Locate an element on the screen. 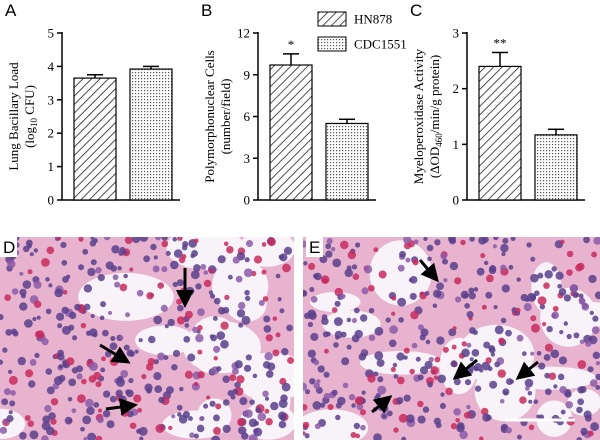  y-tick-label: 9 is located at coordinates (247, 74).